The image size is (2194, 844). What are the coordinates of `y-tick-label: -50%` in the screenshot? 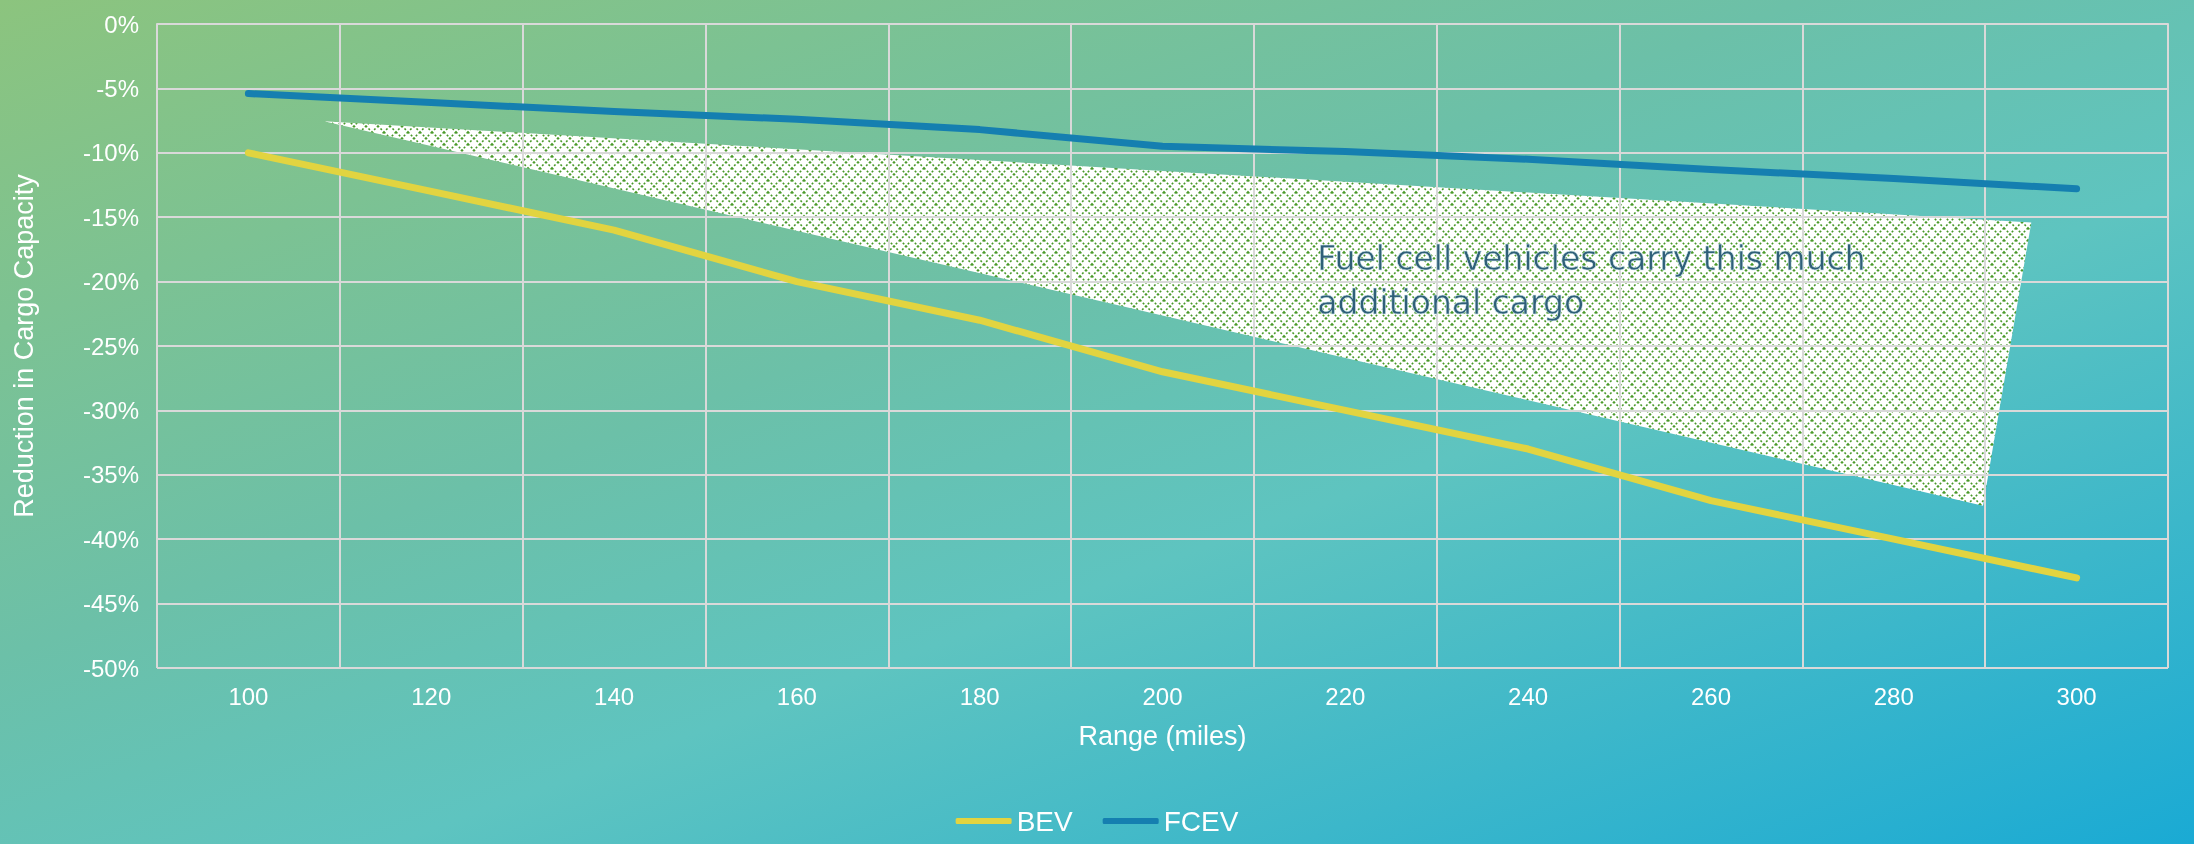 It's located at (110, 668).